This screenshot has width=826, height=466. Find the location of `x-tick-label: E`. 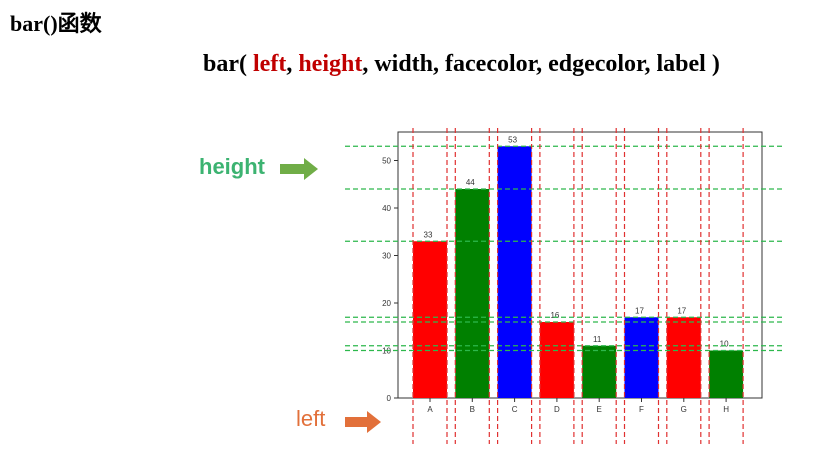

x-tick-label: E is located at coordinates (599, 409).